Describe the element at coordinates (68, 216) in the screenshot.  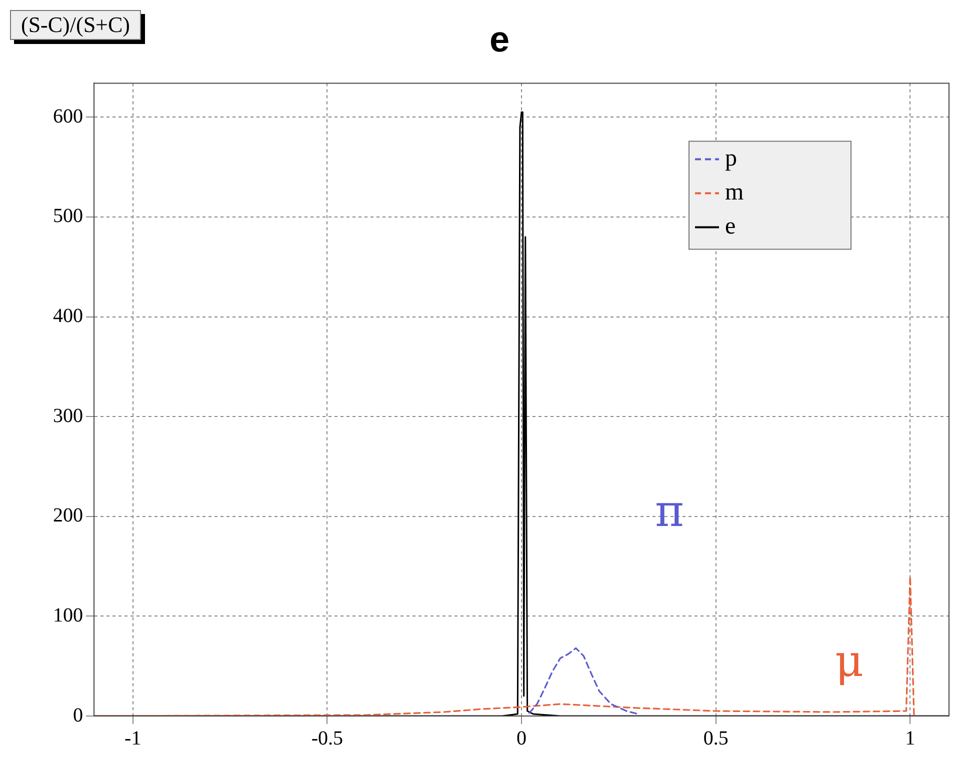
I see `y-tick-label: 500` at that location.